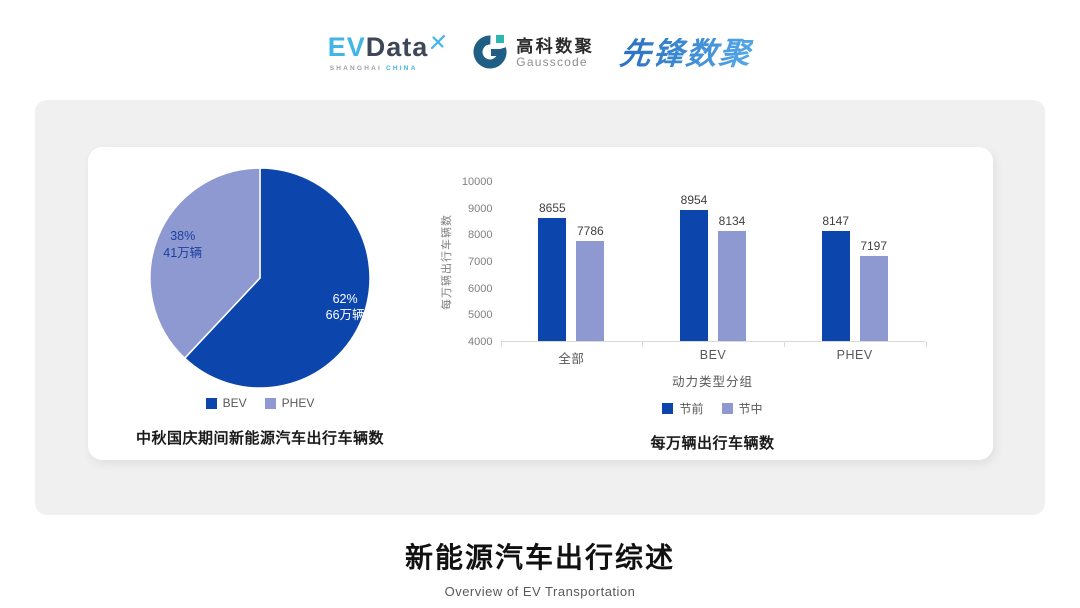 The image size is (1080, 608). Describe the element at coordinates (438, 41) in the screenshot. I see `x-star-icon` at that location.